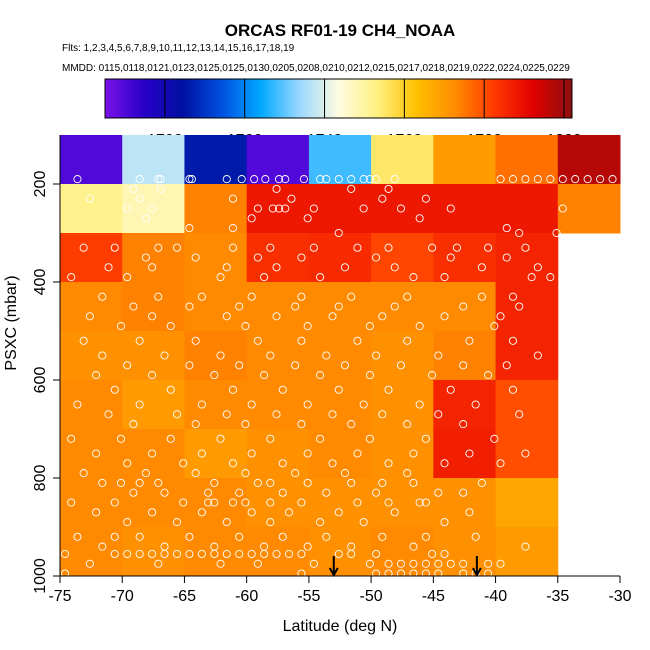 This screenshot has height=650, width=650. What do you see at coordinates (59, 596) in the screenshot?
I see `x-tick-label: -75` at bounding box center [59, 596].